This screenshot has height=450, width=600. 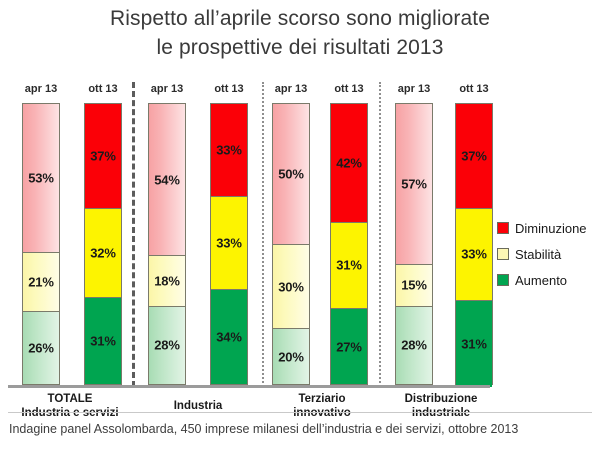 What do you see at coordinates (322, 406) in the screenshot?
I see `group-label-terziario: Terziario innovativo` at bounding box center [322, 406].